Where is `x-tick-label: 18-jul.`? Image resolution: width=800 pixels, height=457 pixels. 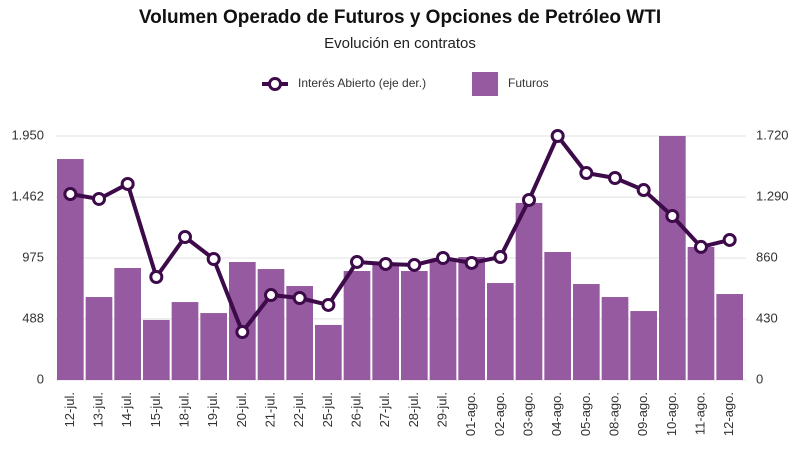 x-tick-label: 18-jul. is located at coordinates (183, 409).